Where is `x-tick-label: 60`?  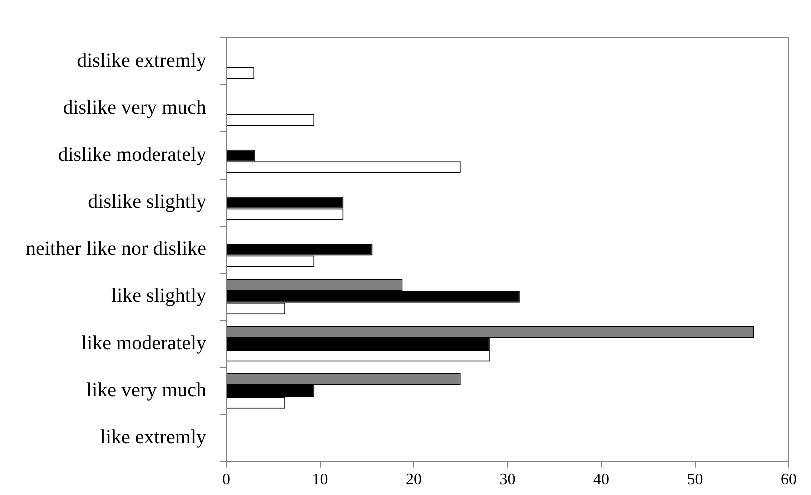 x-tick-label: 60 is located at coordinates (789, 480).